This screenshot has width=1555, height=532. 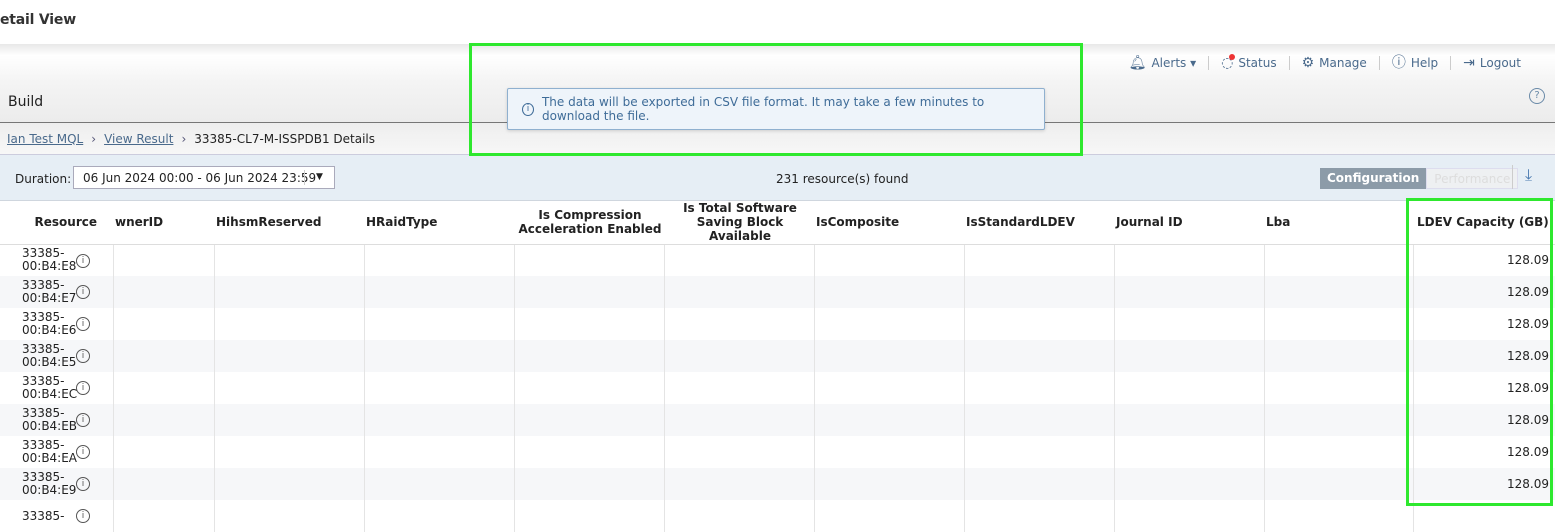 What do you see at coordinates (50, 419) in the screenshot?
I see `resource-id: 33385- 00:B4:EB` at bounding box center [50, 419].